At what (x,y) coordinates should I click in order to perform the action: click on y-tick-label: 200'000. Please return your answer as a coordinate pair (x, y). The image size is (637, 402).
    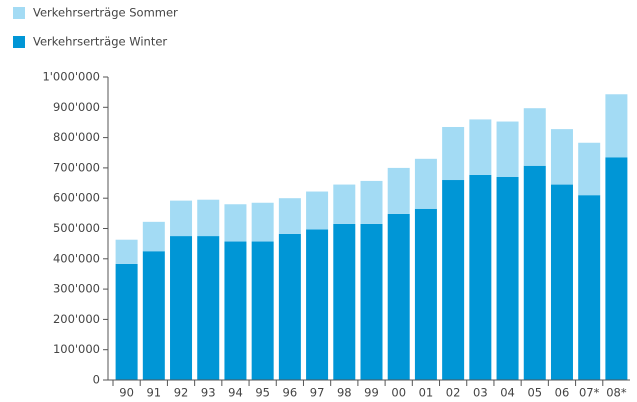
    Looking at the image, I should click on (76, 319).